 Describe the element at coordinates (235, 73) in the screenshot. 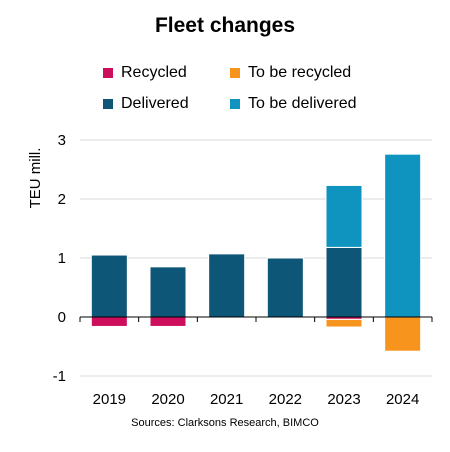

I see `legend-swatch-to-be-recycled` at that location.